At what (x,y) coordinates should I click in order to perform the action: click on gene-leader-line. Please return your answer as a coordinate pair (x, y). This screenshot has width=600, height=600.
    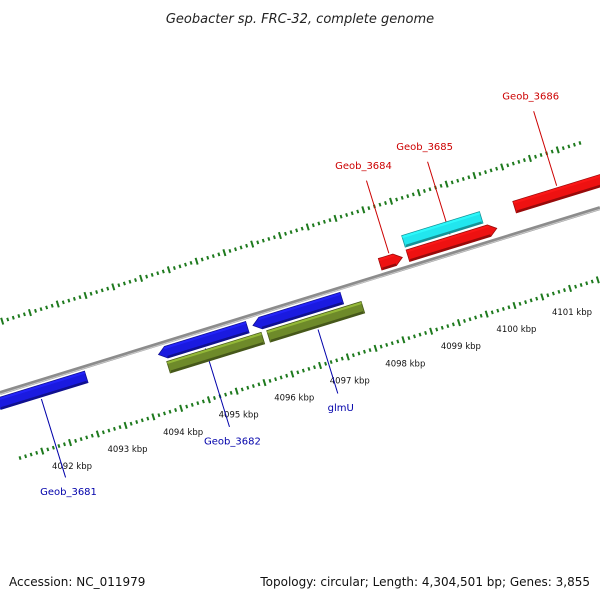
    Looking at the image, I should click on (545, 148).